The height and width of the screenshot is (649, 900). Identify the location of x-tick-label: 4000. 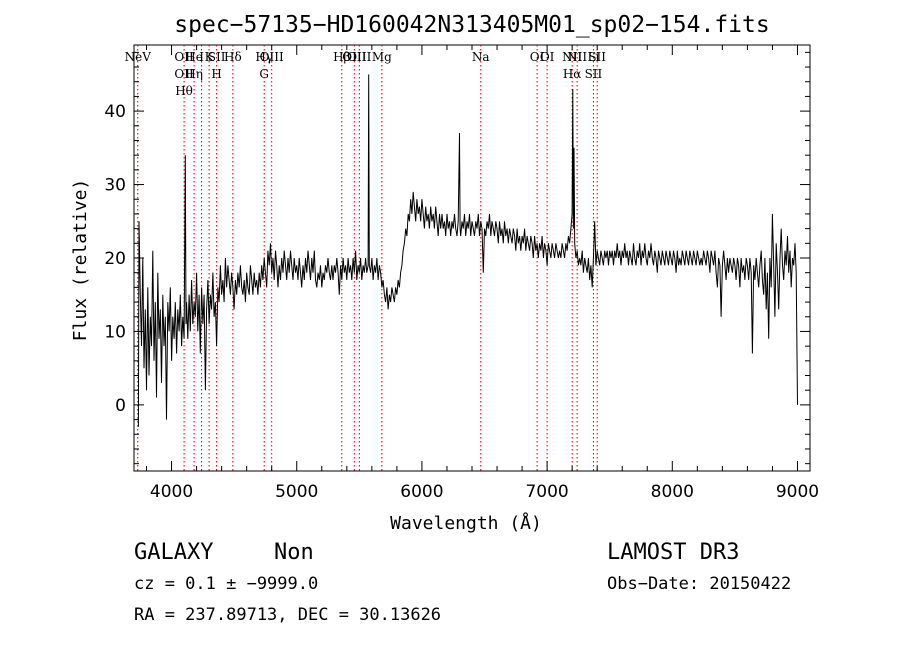
(171, 492).